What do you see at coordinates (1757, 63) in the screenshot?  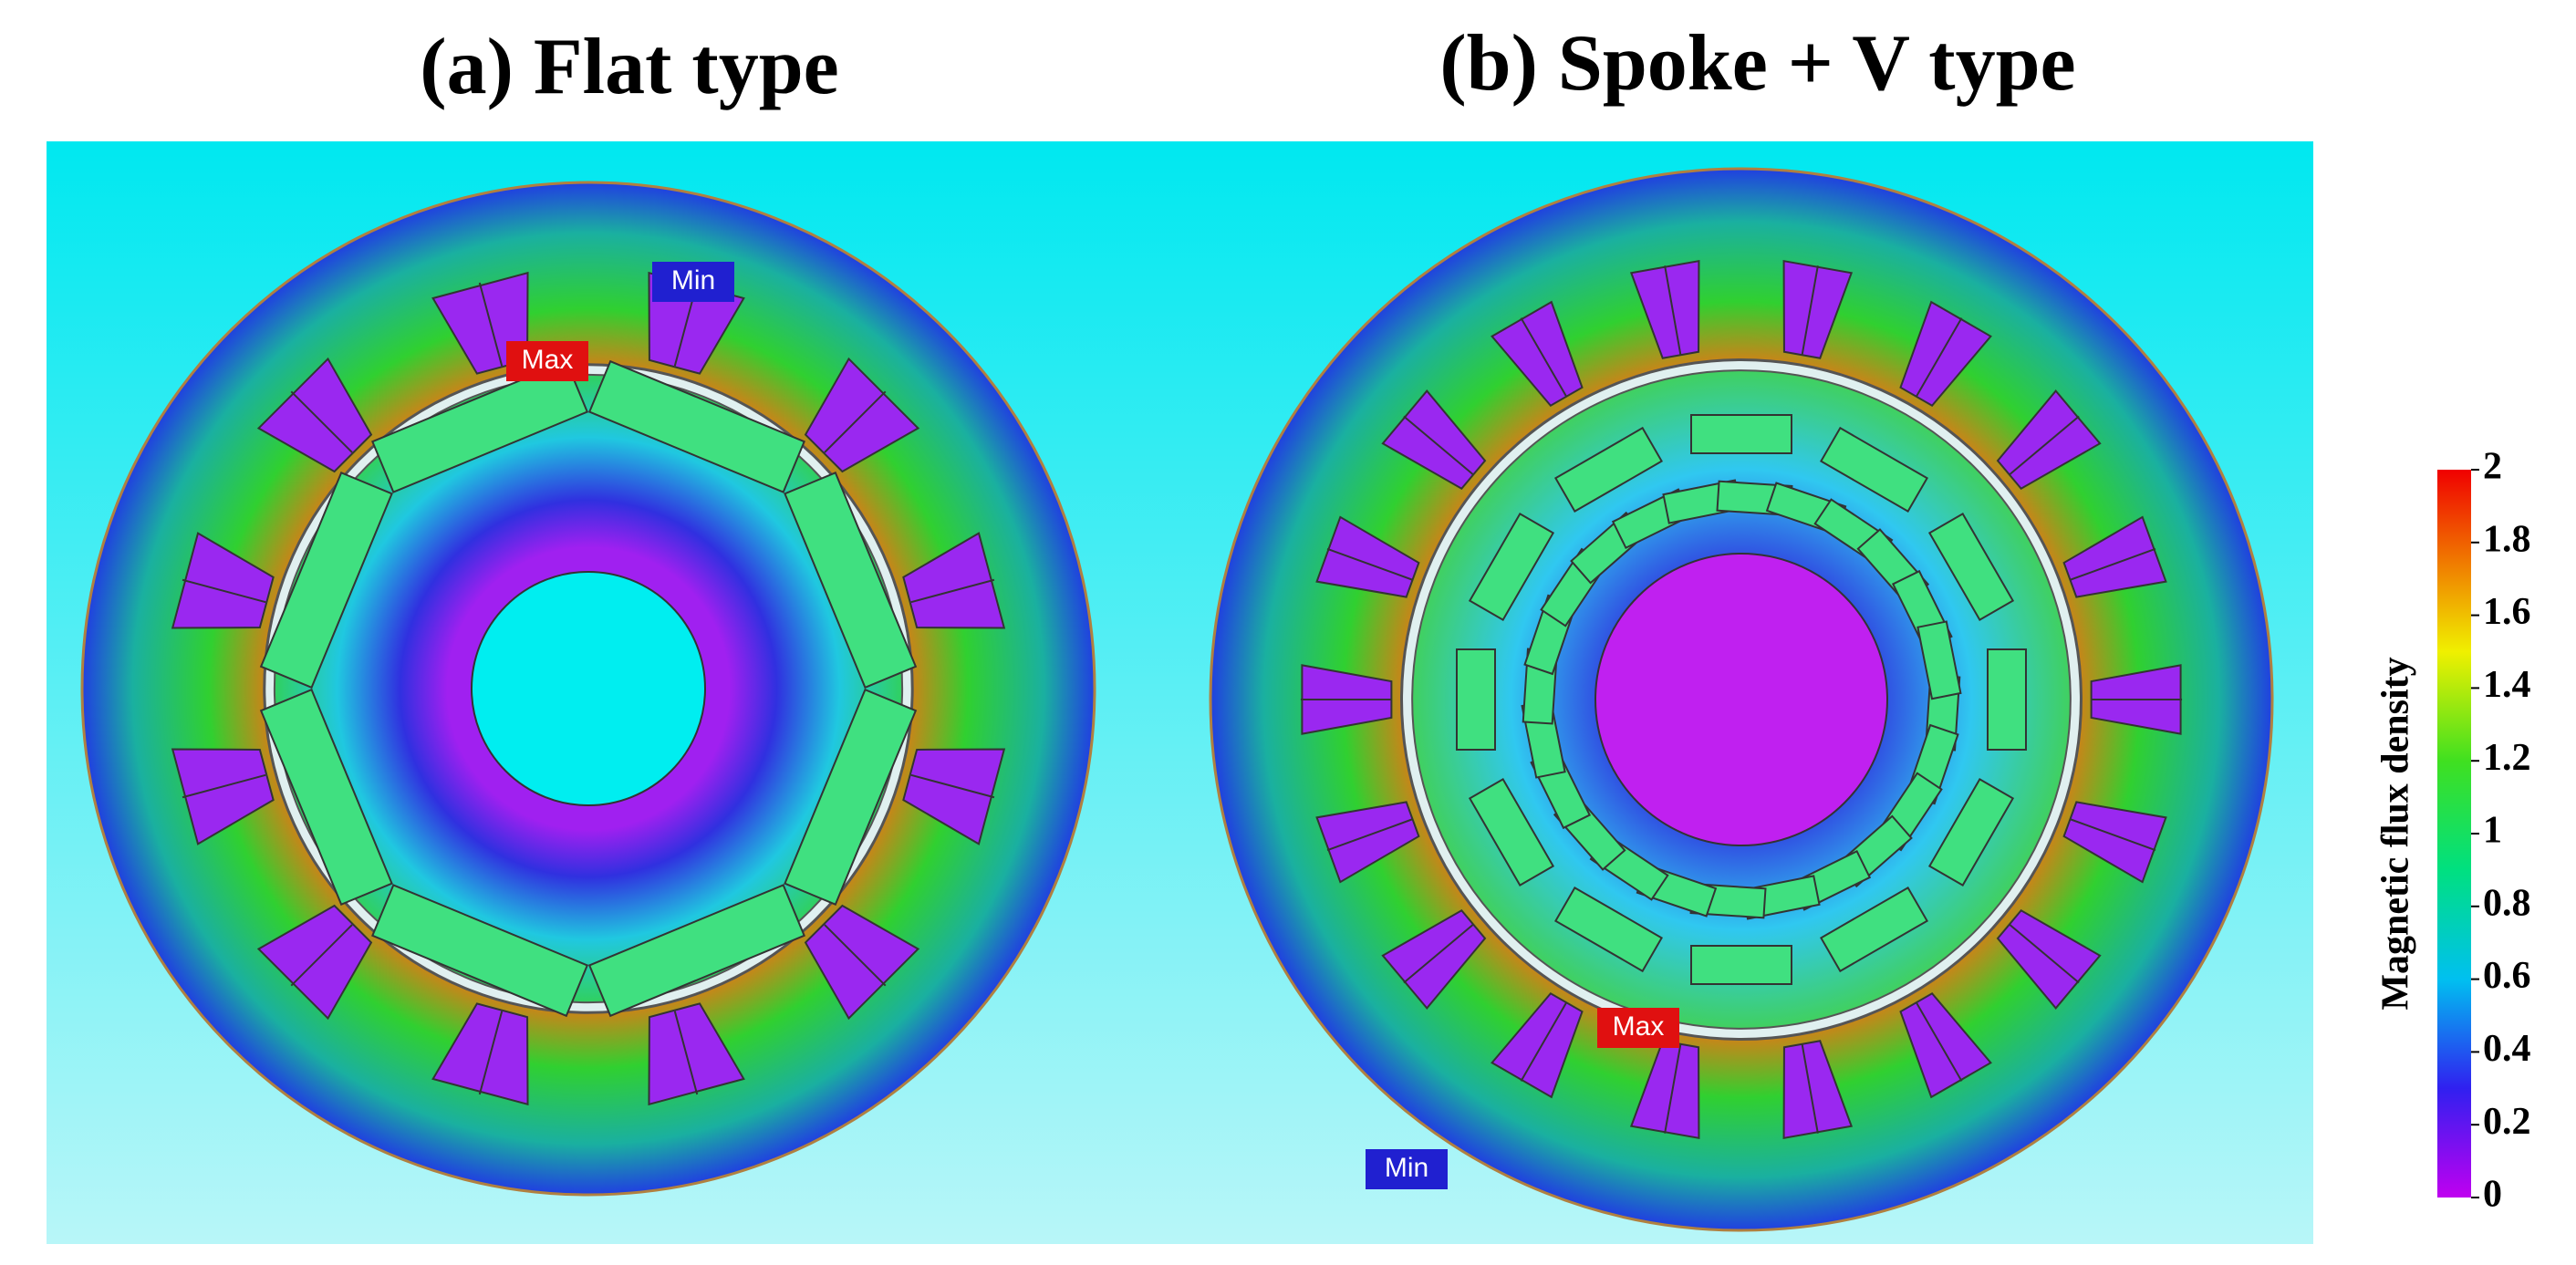 I see `panel-title: (b) Spoke + V type` at bounding box center [1757, 63].